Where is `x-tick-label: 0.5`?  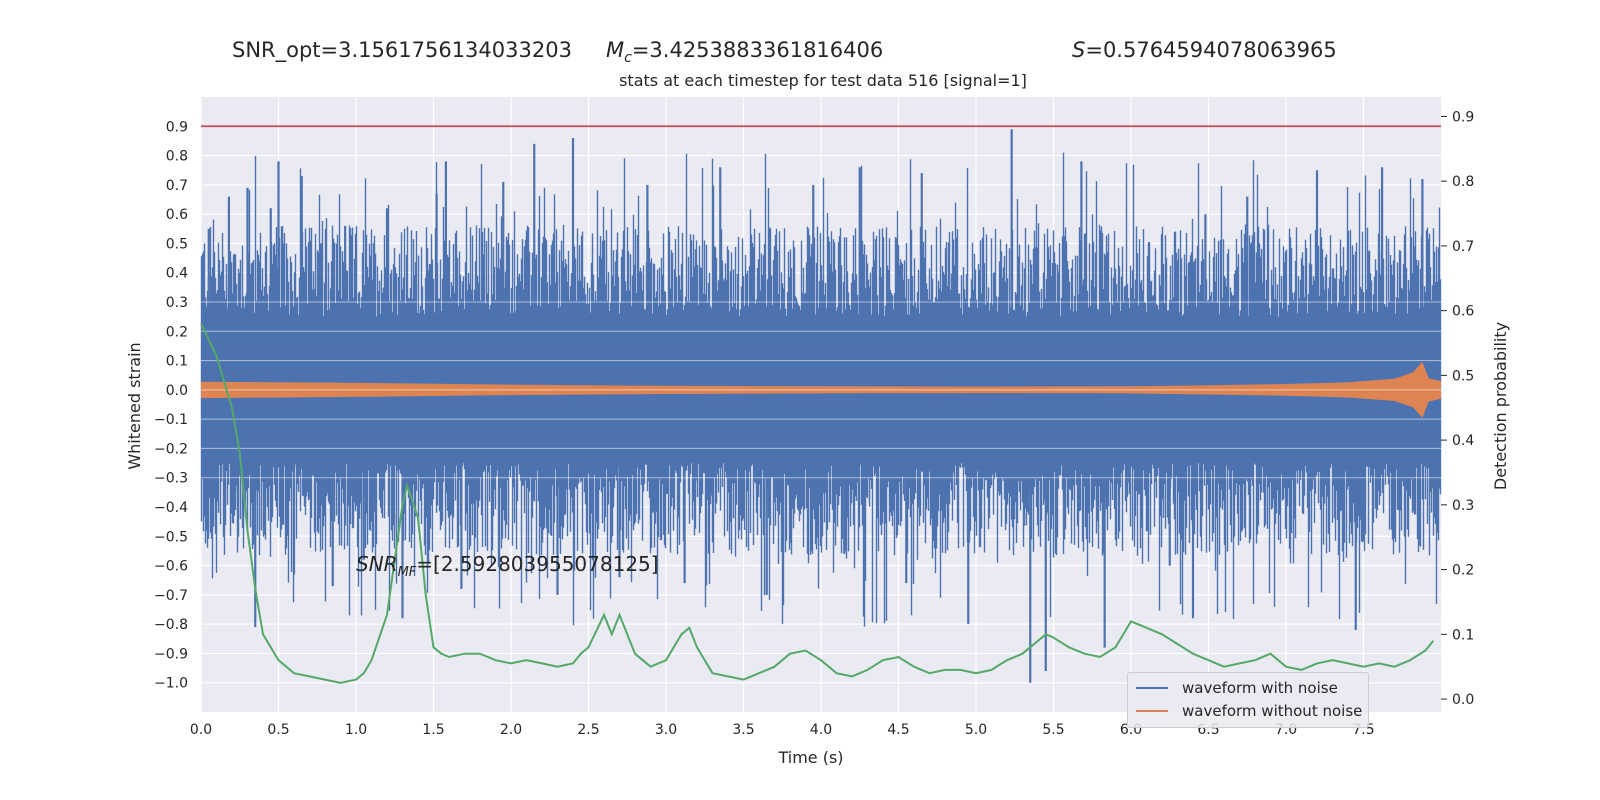 x-tick-label: 0.5 is located at coordinates (278, 730).